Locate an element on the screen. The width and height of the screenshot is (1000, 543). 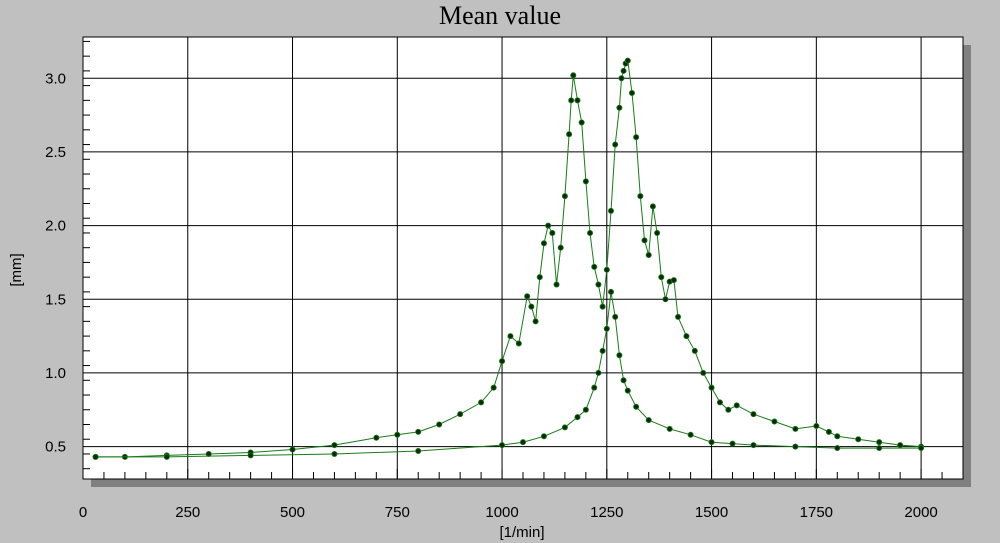
y-tick-label: 1.0 is located at coordinates (55, 373).